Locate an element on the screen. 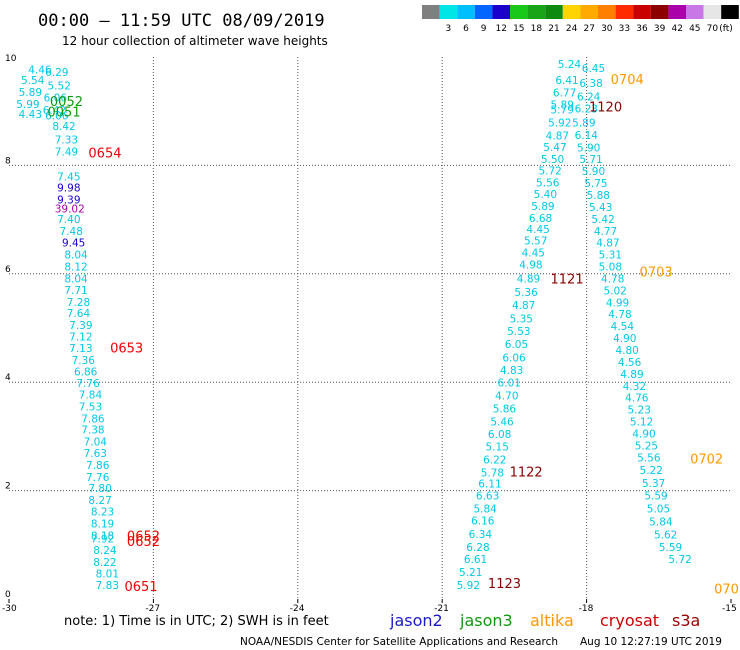 Image resolution: width=740 pixels, height=650 pixels. wave-height-value: 5.53 is located at coordinates (518, 332).